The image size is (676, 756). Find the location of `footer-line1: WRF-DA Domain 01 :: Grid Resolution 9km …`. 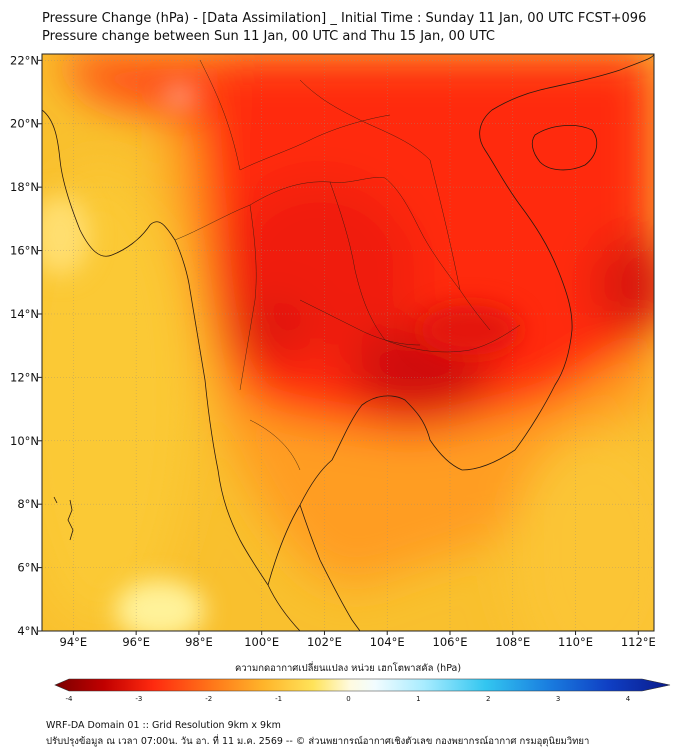

footer-line1: WRF-DA Domain 01 :: Grid Resolution 9km … is located at coordinates (163, 725).